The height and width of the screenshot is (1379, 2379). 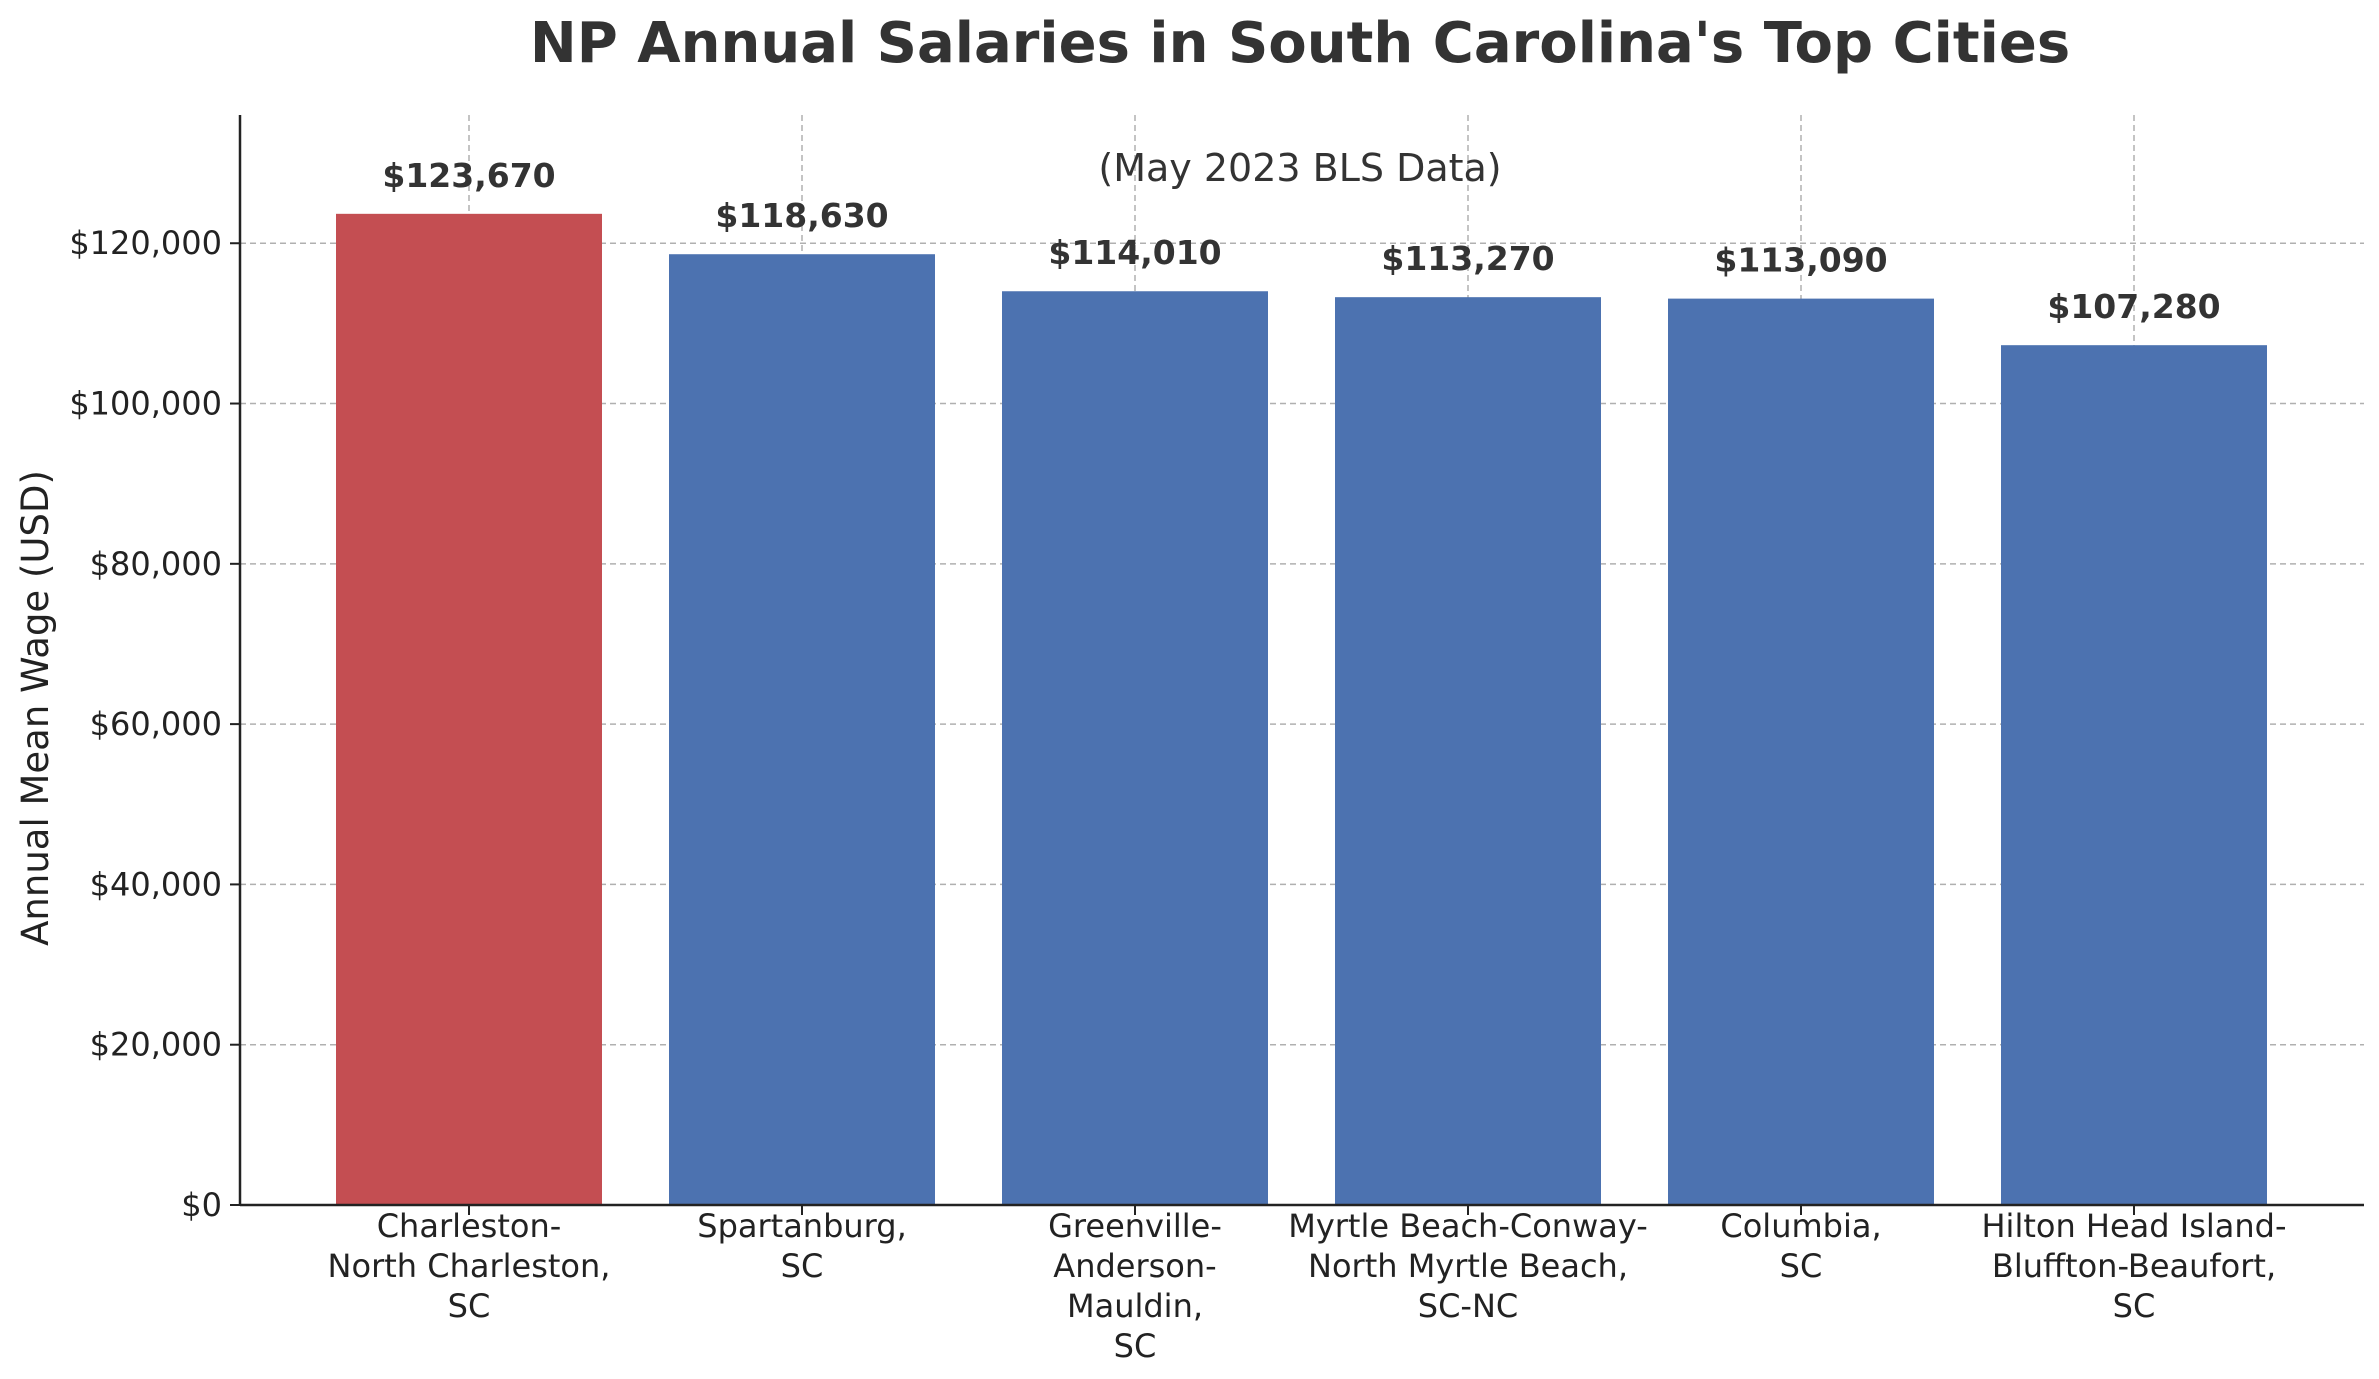 I want to click on y-tick-label: $120,000, so click(x=145, y=243).